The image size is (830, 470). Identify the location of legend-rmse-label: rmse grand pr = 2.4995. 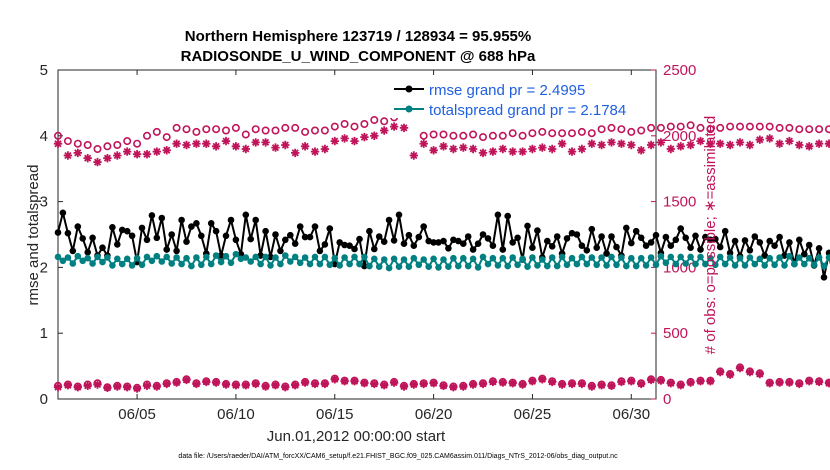
(507, 90).